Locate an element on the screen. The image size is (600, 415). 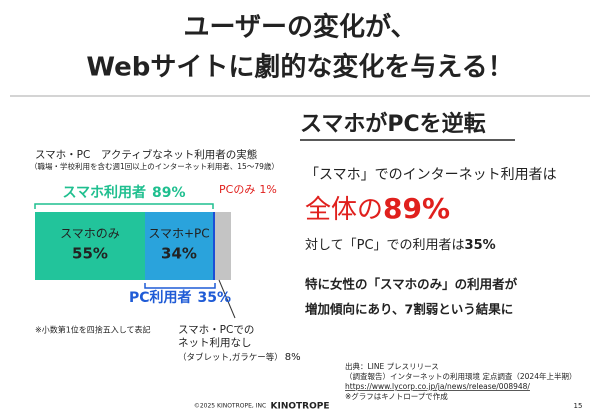
source: 出典：LINE プレスリリース is located at coordinates (392, 366).